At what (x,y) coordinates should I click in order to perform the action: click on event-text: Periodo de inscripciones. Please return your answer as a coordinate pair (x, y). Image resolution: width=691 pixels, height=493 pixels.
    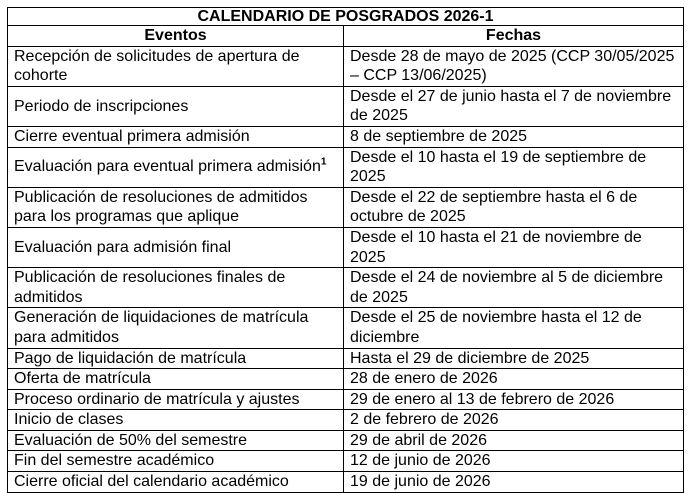
    Looking at the image, I should click on (101, 106).